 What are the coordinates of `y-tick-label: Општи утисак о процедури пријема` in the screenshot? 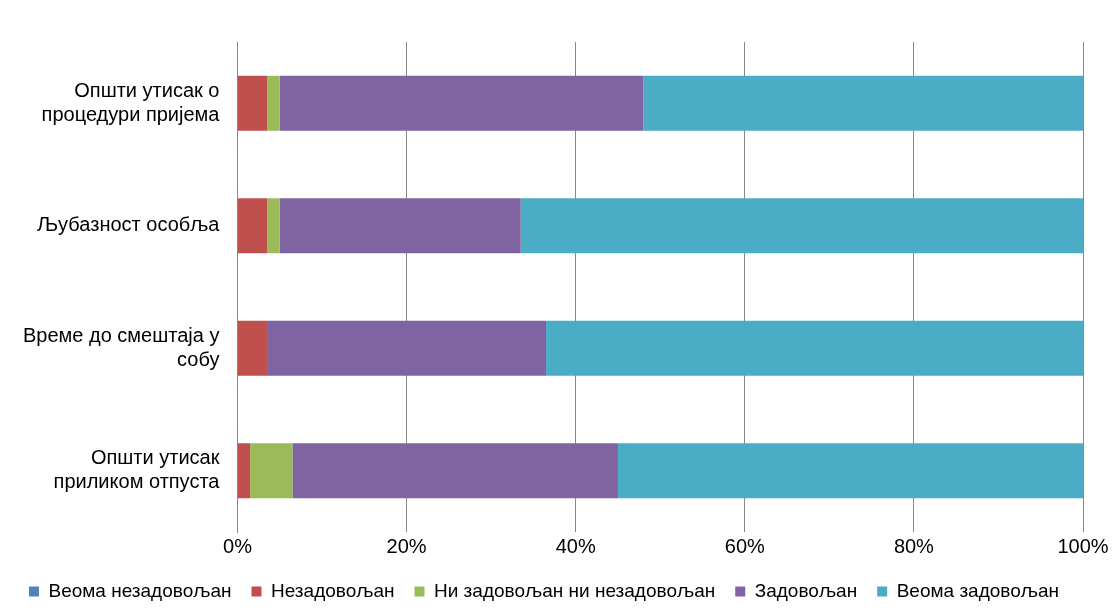 It's located at (131, 101).